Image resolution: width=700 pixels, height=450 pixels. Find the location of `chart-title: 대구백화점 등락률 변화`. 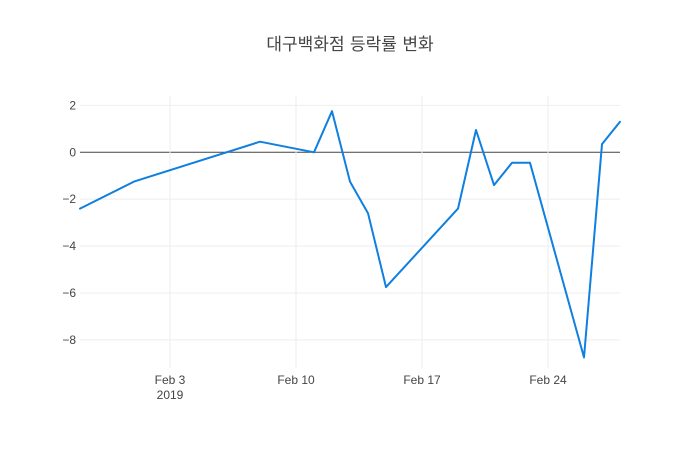

chart-title: 대구백화점 등락률 변화 is located at coordinates (350, 45).